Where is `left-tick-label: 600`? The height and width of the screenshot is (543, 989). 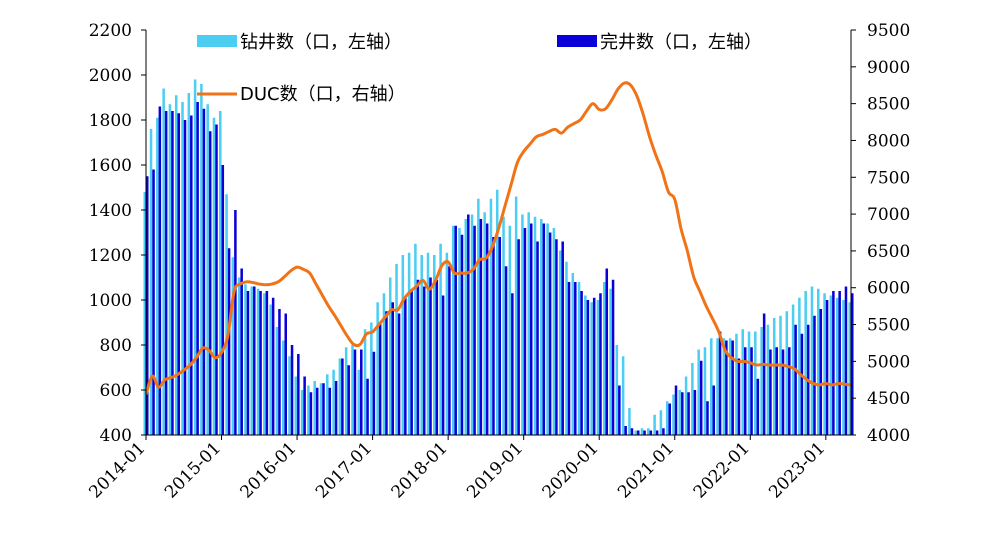 left-tick-label: 600 is located at coordinates (116, 391).